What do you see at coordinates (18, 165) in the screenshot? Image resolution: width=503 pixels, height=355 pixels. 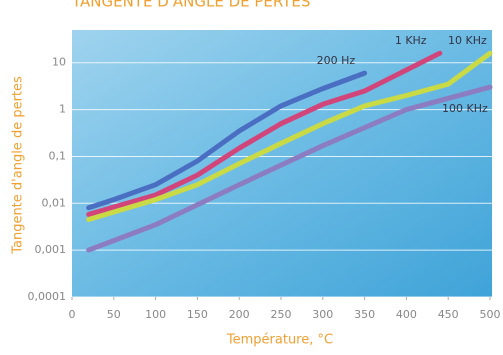 I see `y-axis-label: Tangente d'angle de pertes` at bounding box center [18, 165].